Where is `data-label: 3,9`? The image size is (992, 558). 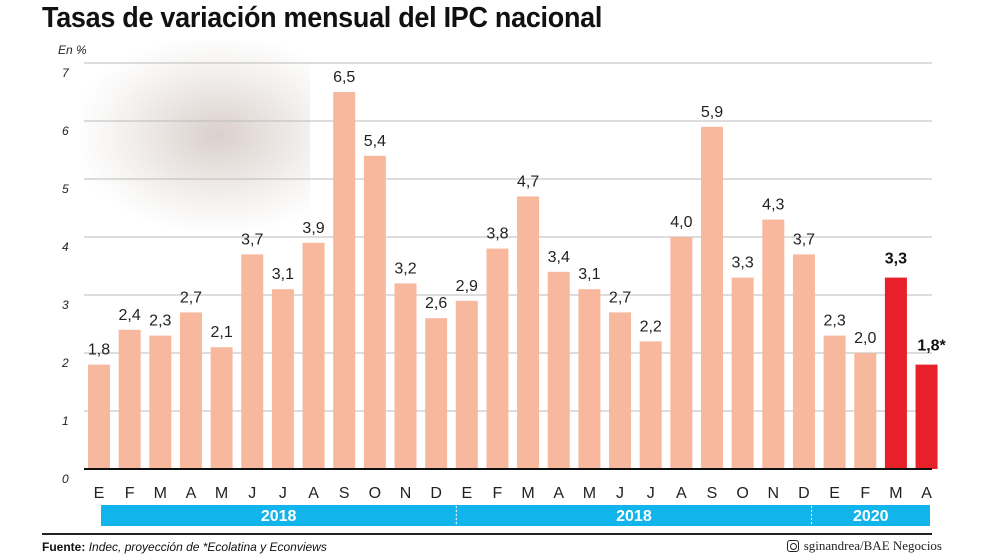
data-label: 3,9 is located at coordinates (313, 228).